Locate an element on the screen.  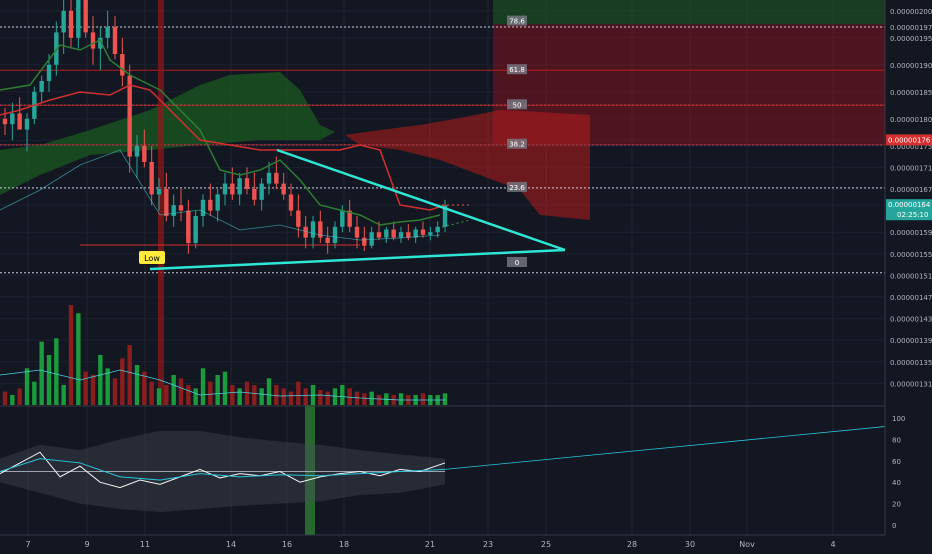
ichimoku-cloud-green is located at coordinates (167, 133).